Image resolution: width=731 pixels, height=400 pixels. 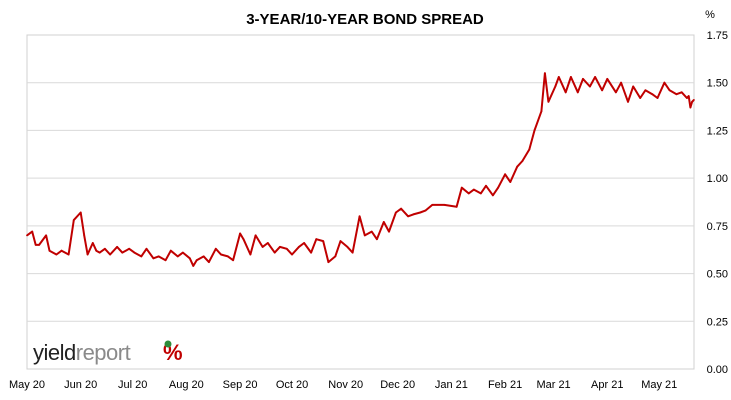 What do you see at coordinates (451, 385) in the screenshot?
I see `x-tick-label: Jan 21` at bounding box center [451, 385].